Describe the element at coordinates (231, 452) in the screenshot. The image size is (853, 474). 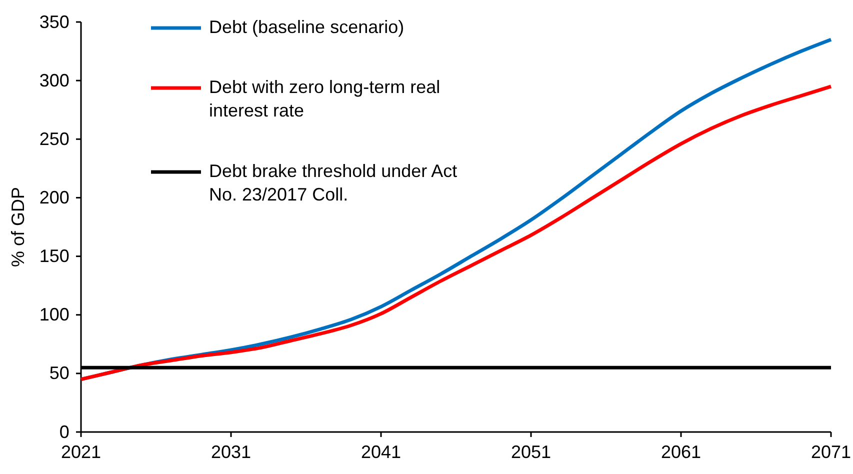
I see `x-tick-label: 2031` at that location.